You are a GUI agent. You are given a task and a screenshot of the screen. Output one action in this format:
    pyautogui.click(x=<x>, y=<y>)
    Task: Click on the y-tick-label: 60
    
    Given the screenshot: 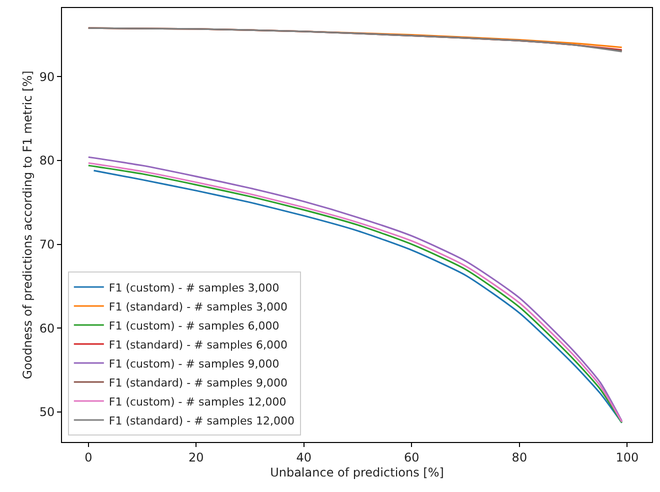 What is the action you would take?
    pyautogui.click(x=47, y=328)
    